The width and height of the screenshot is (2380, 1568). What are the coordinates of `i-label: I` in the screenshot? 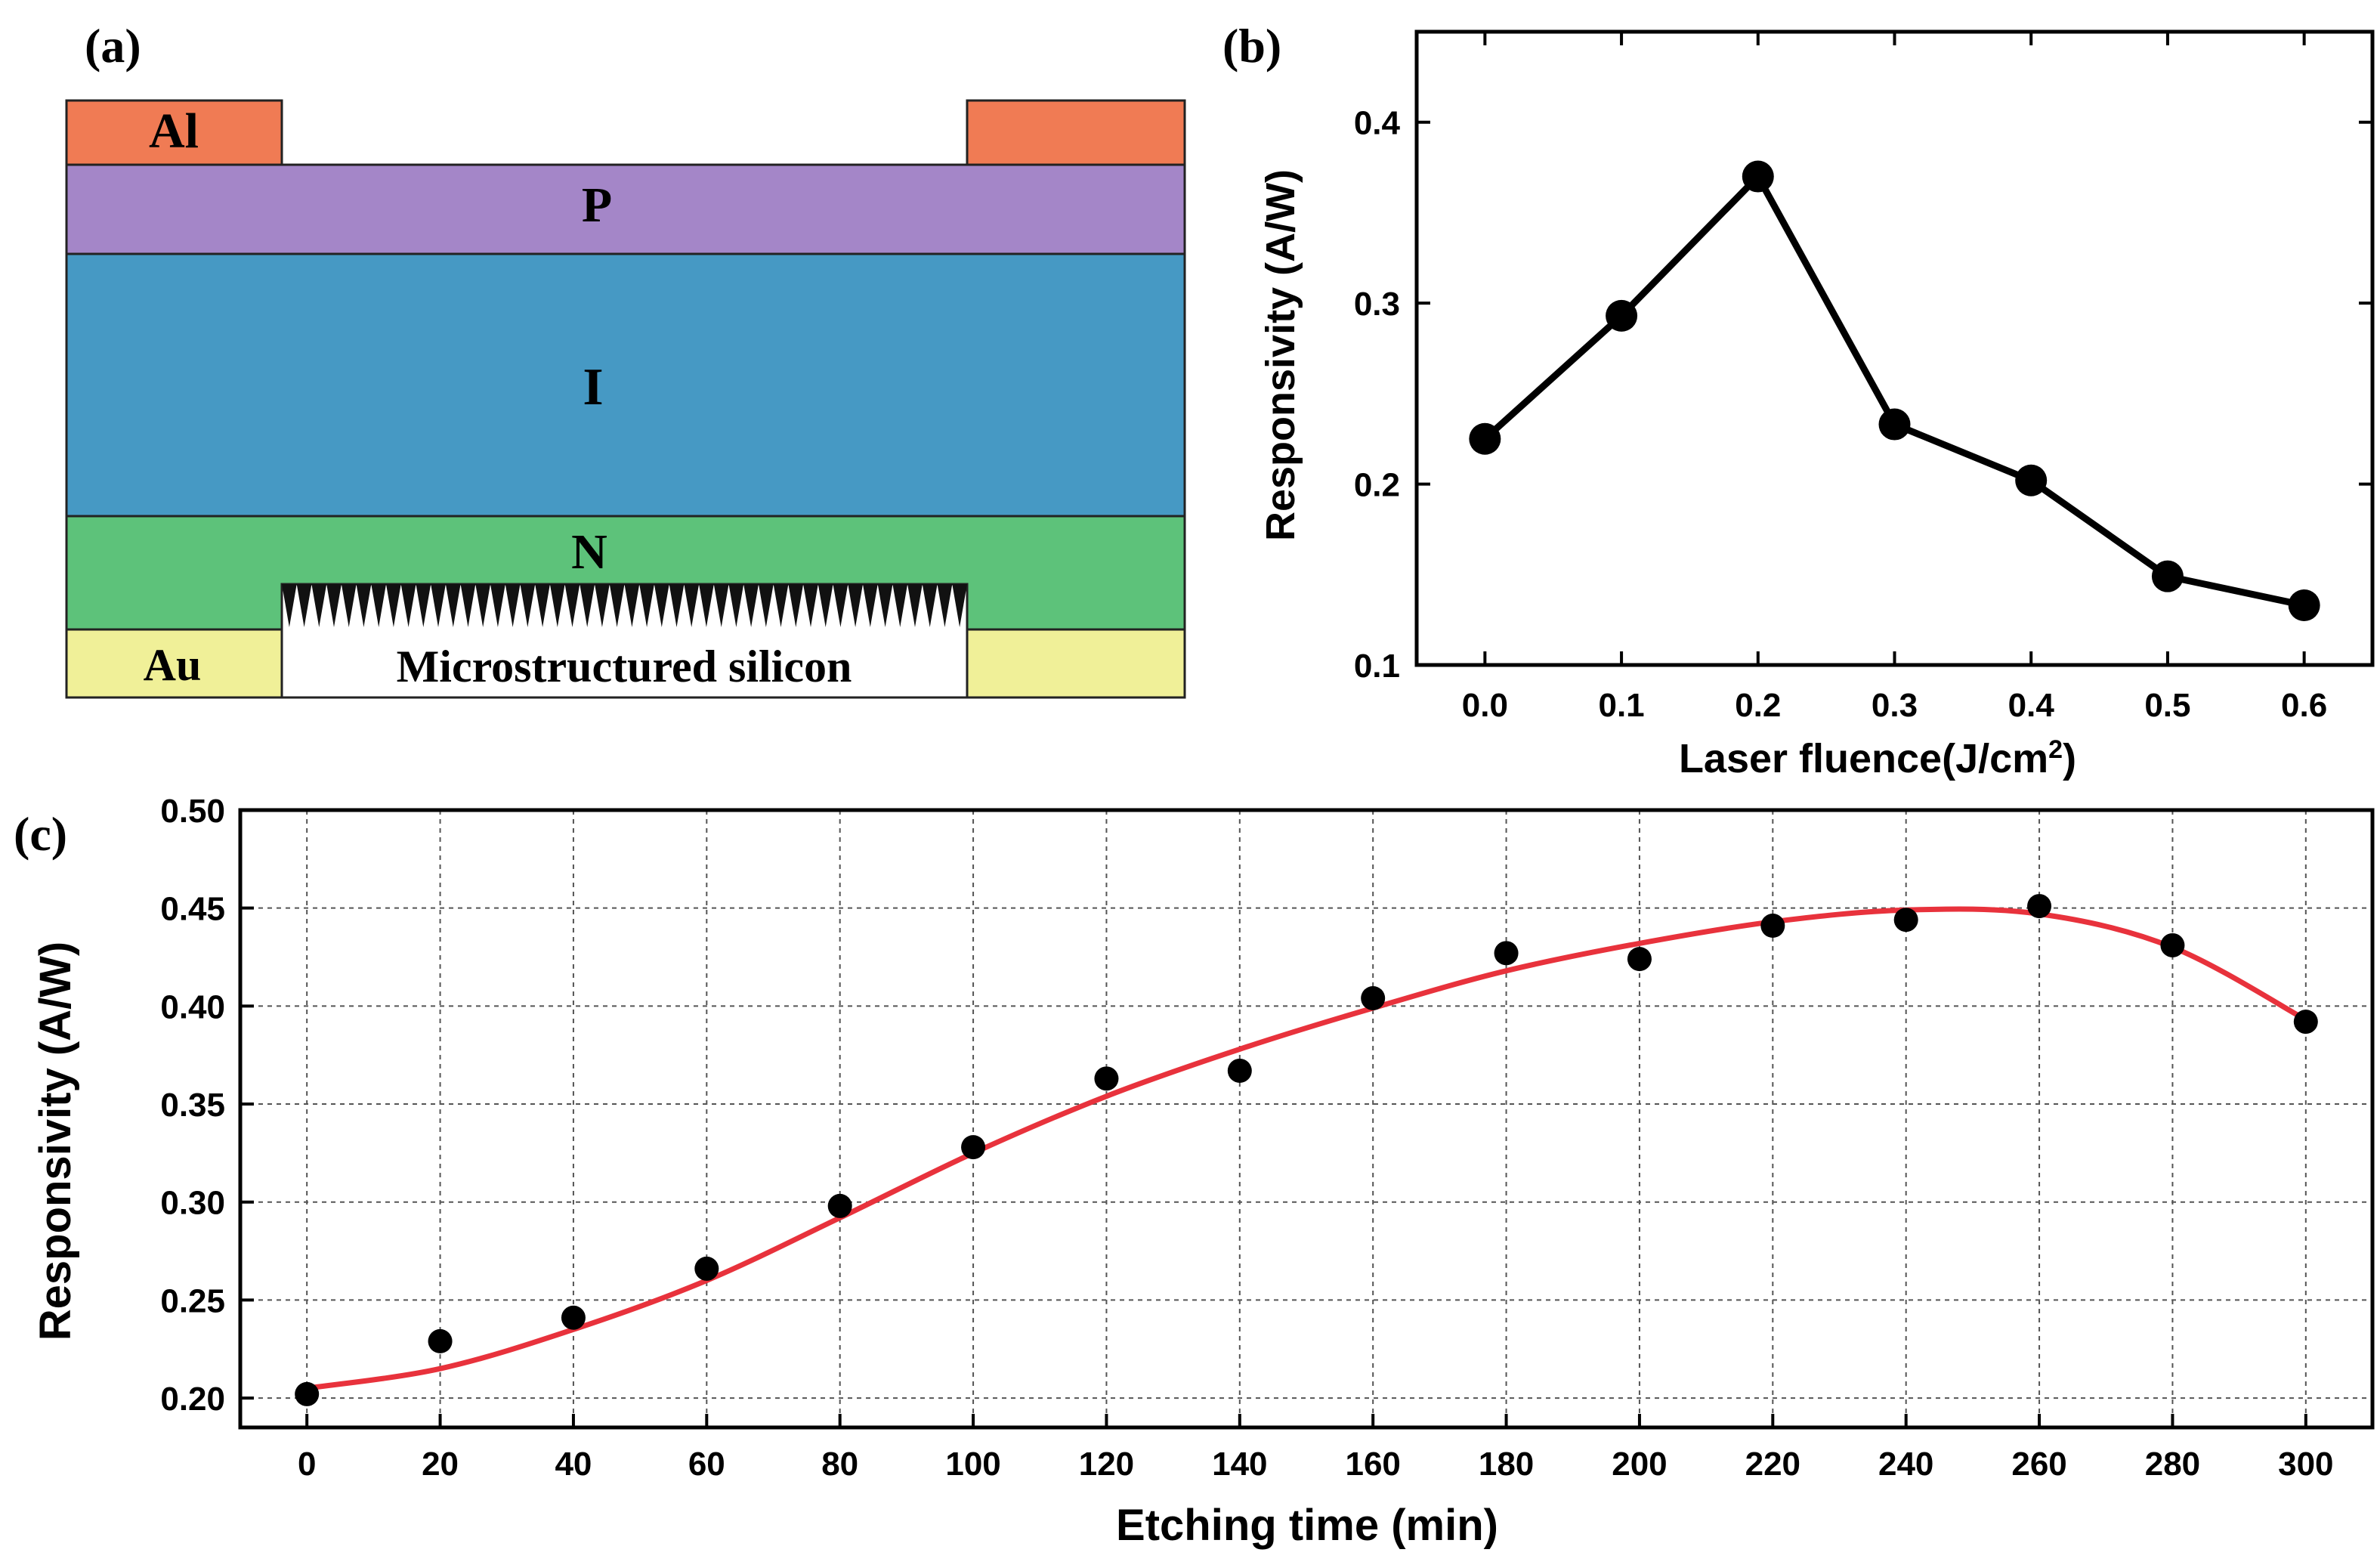 It's located at (593, 387).